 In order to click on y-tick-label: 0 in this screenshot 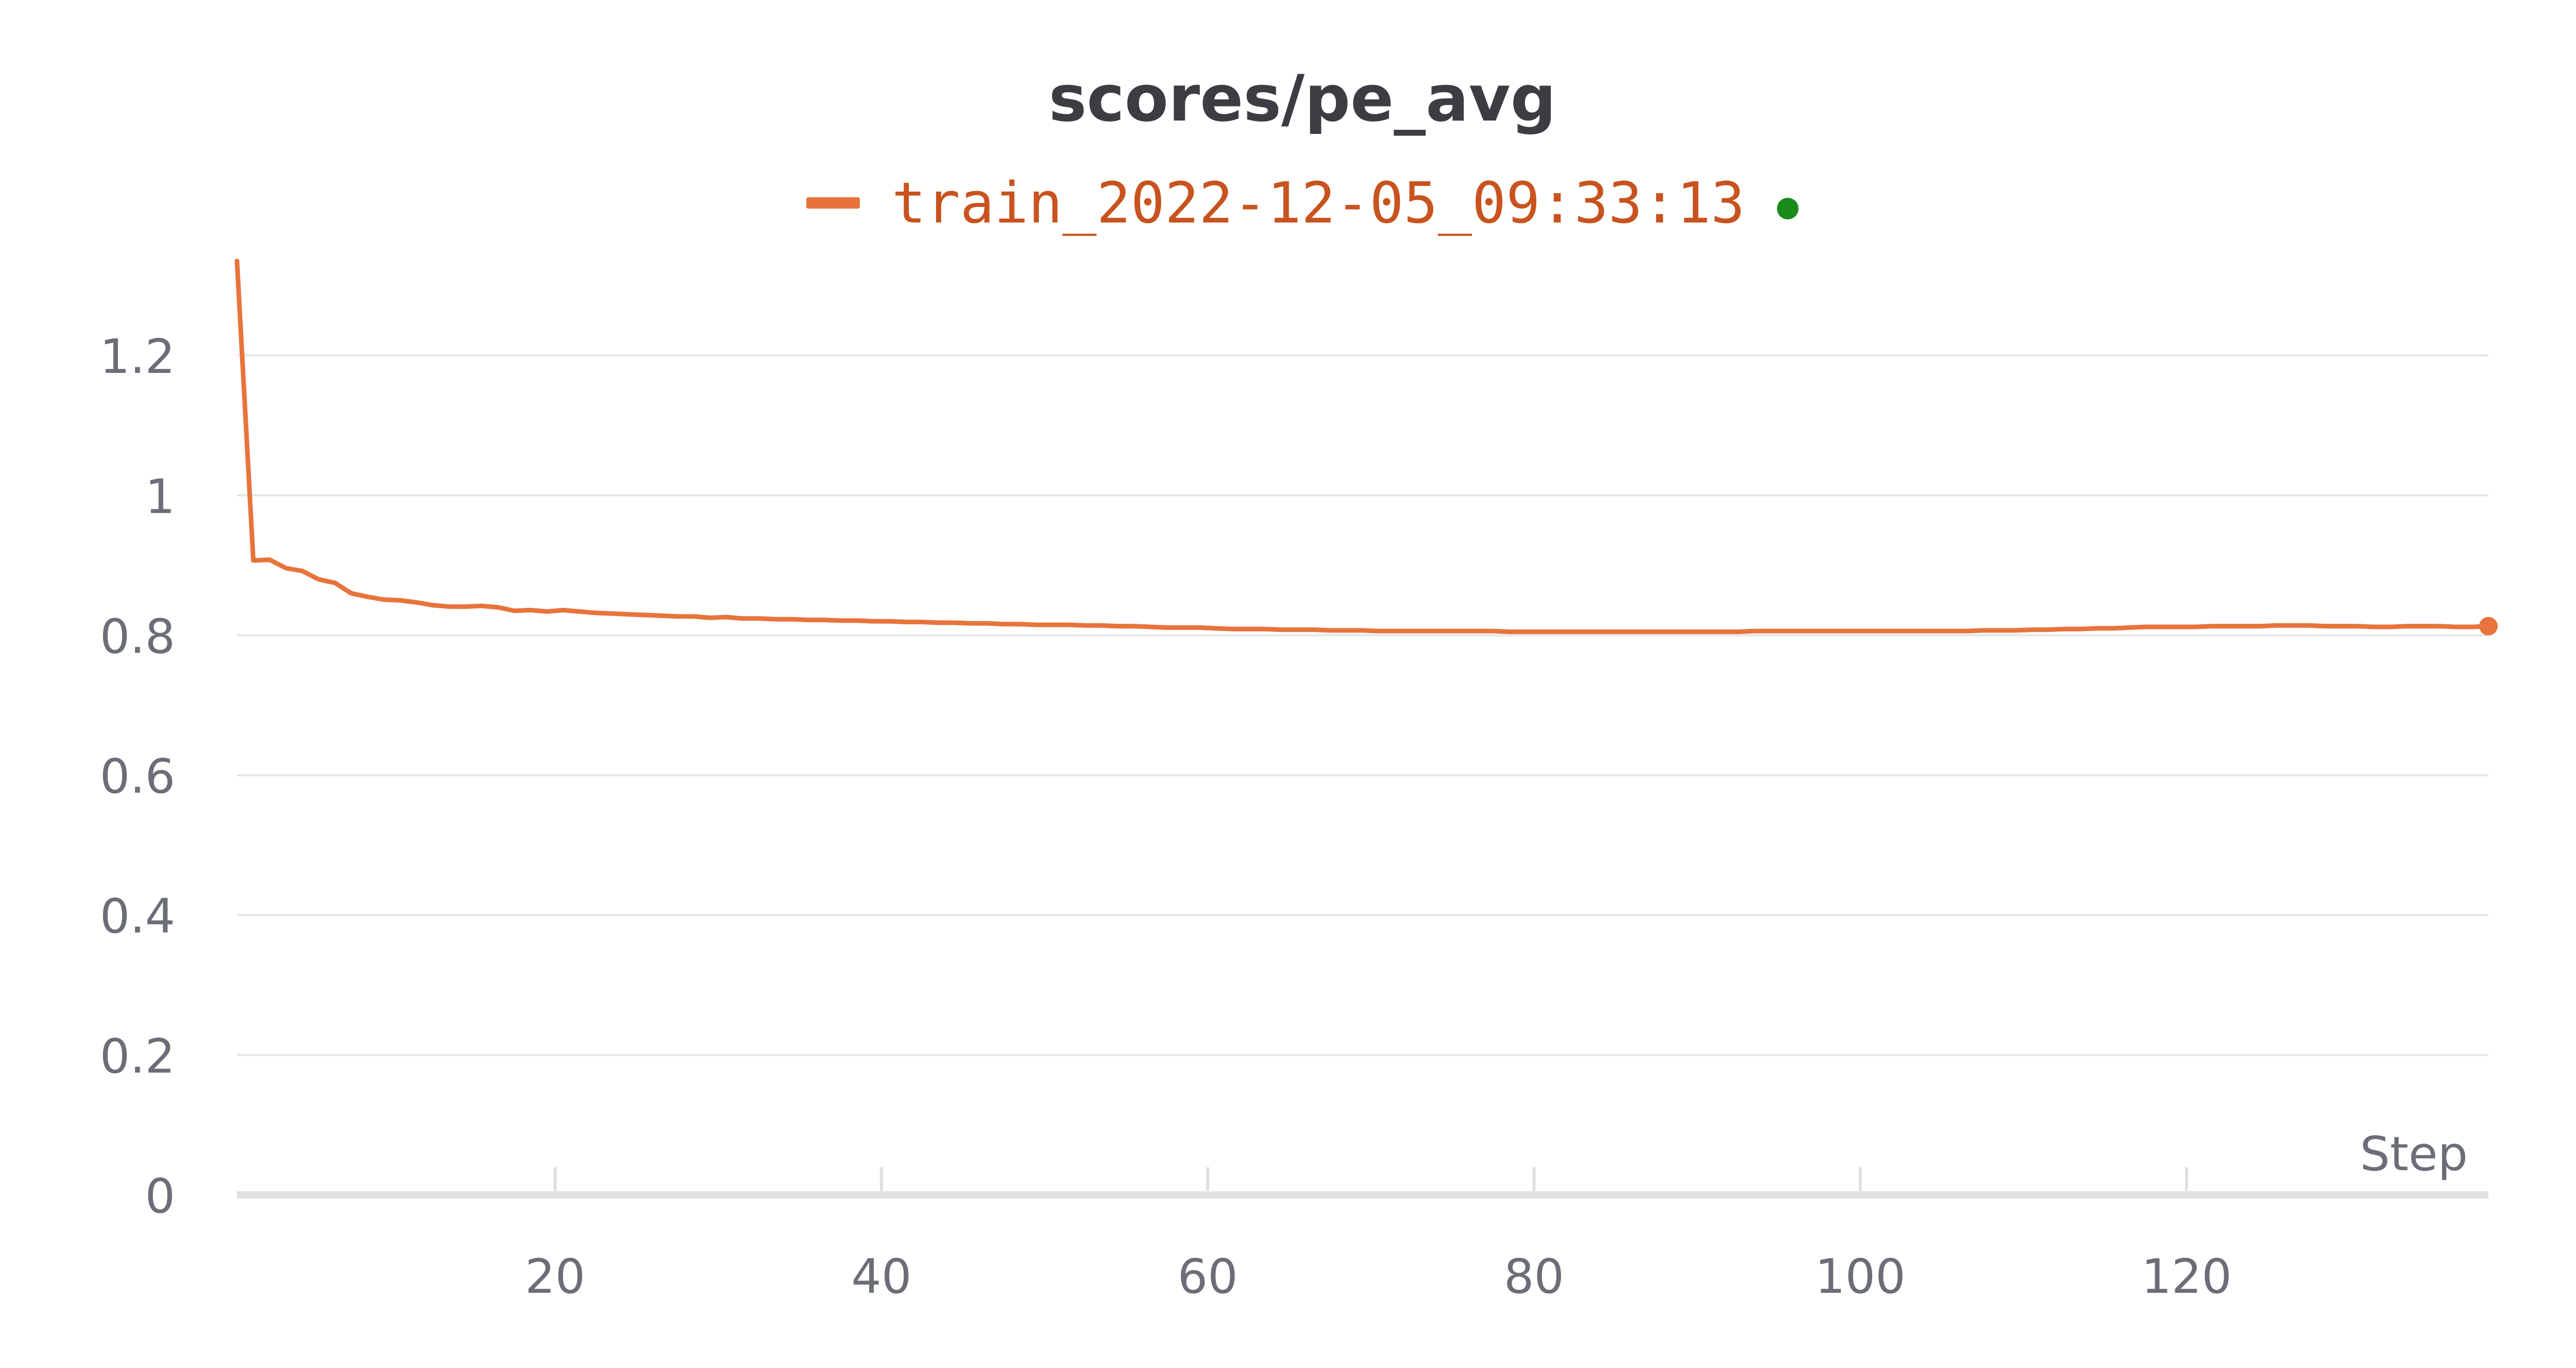, I will do `click(160, 1196)`.